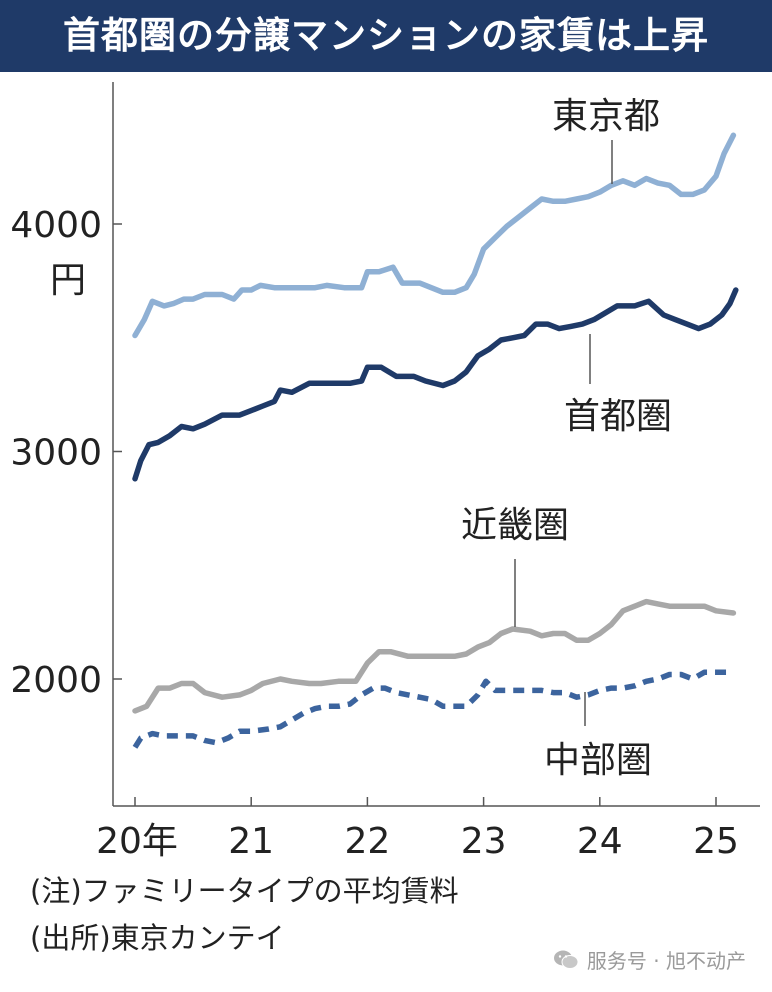 The width and height of the screenshot is (772, 992). I want to click on x-tick-label: 24, so click(600, 841).